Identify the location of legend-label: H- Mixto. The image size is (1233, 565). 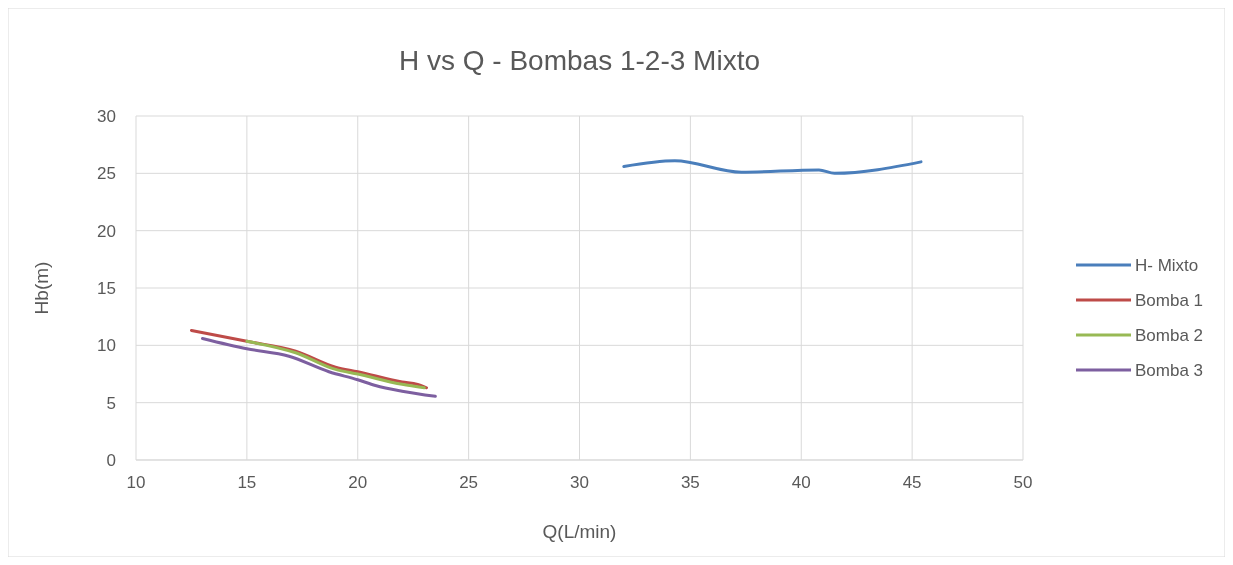
(1167, 265).